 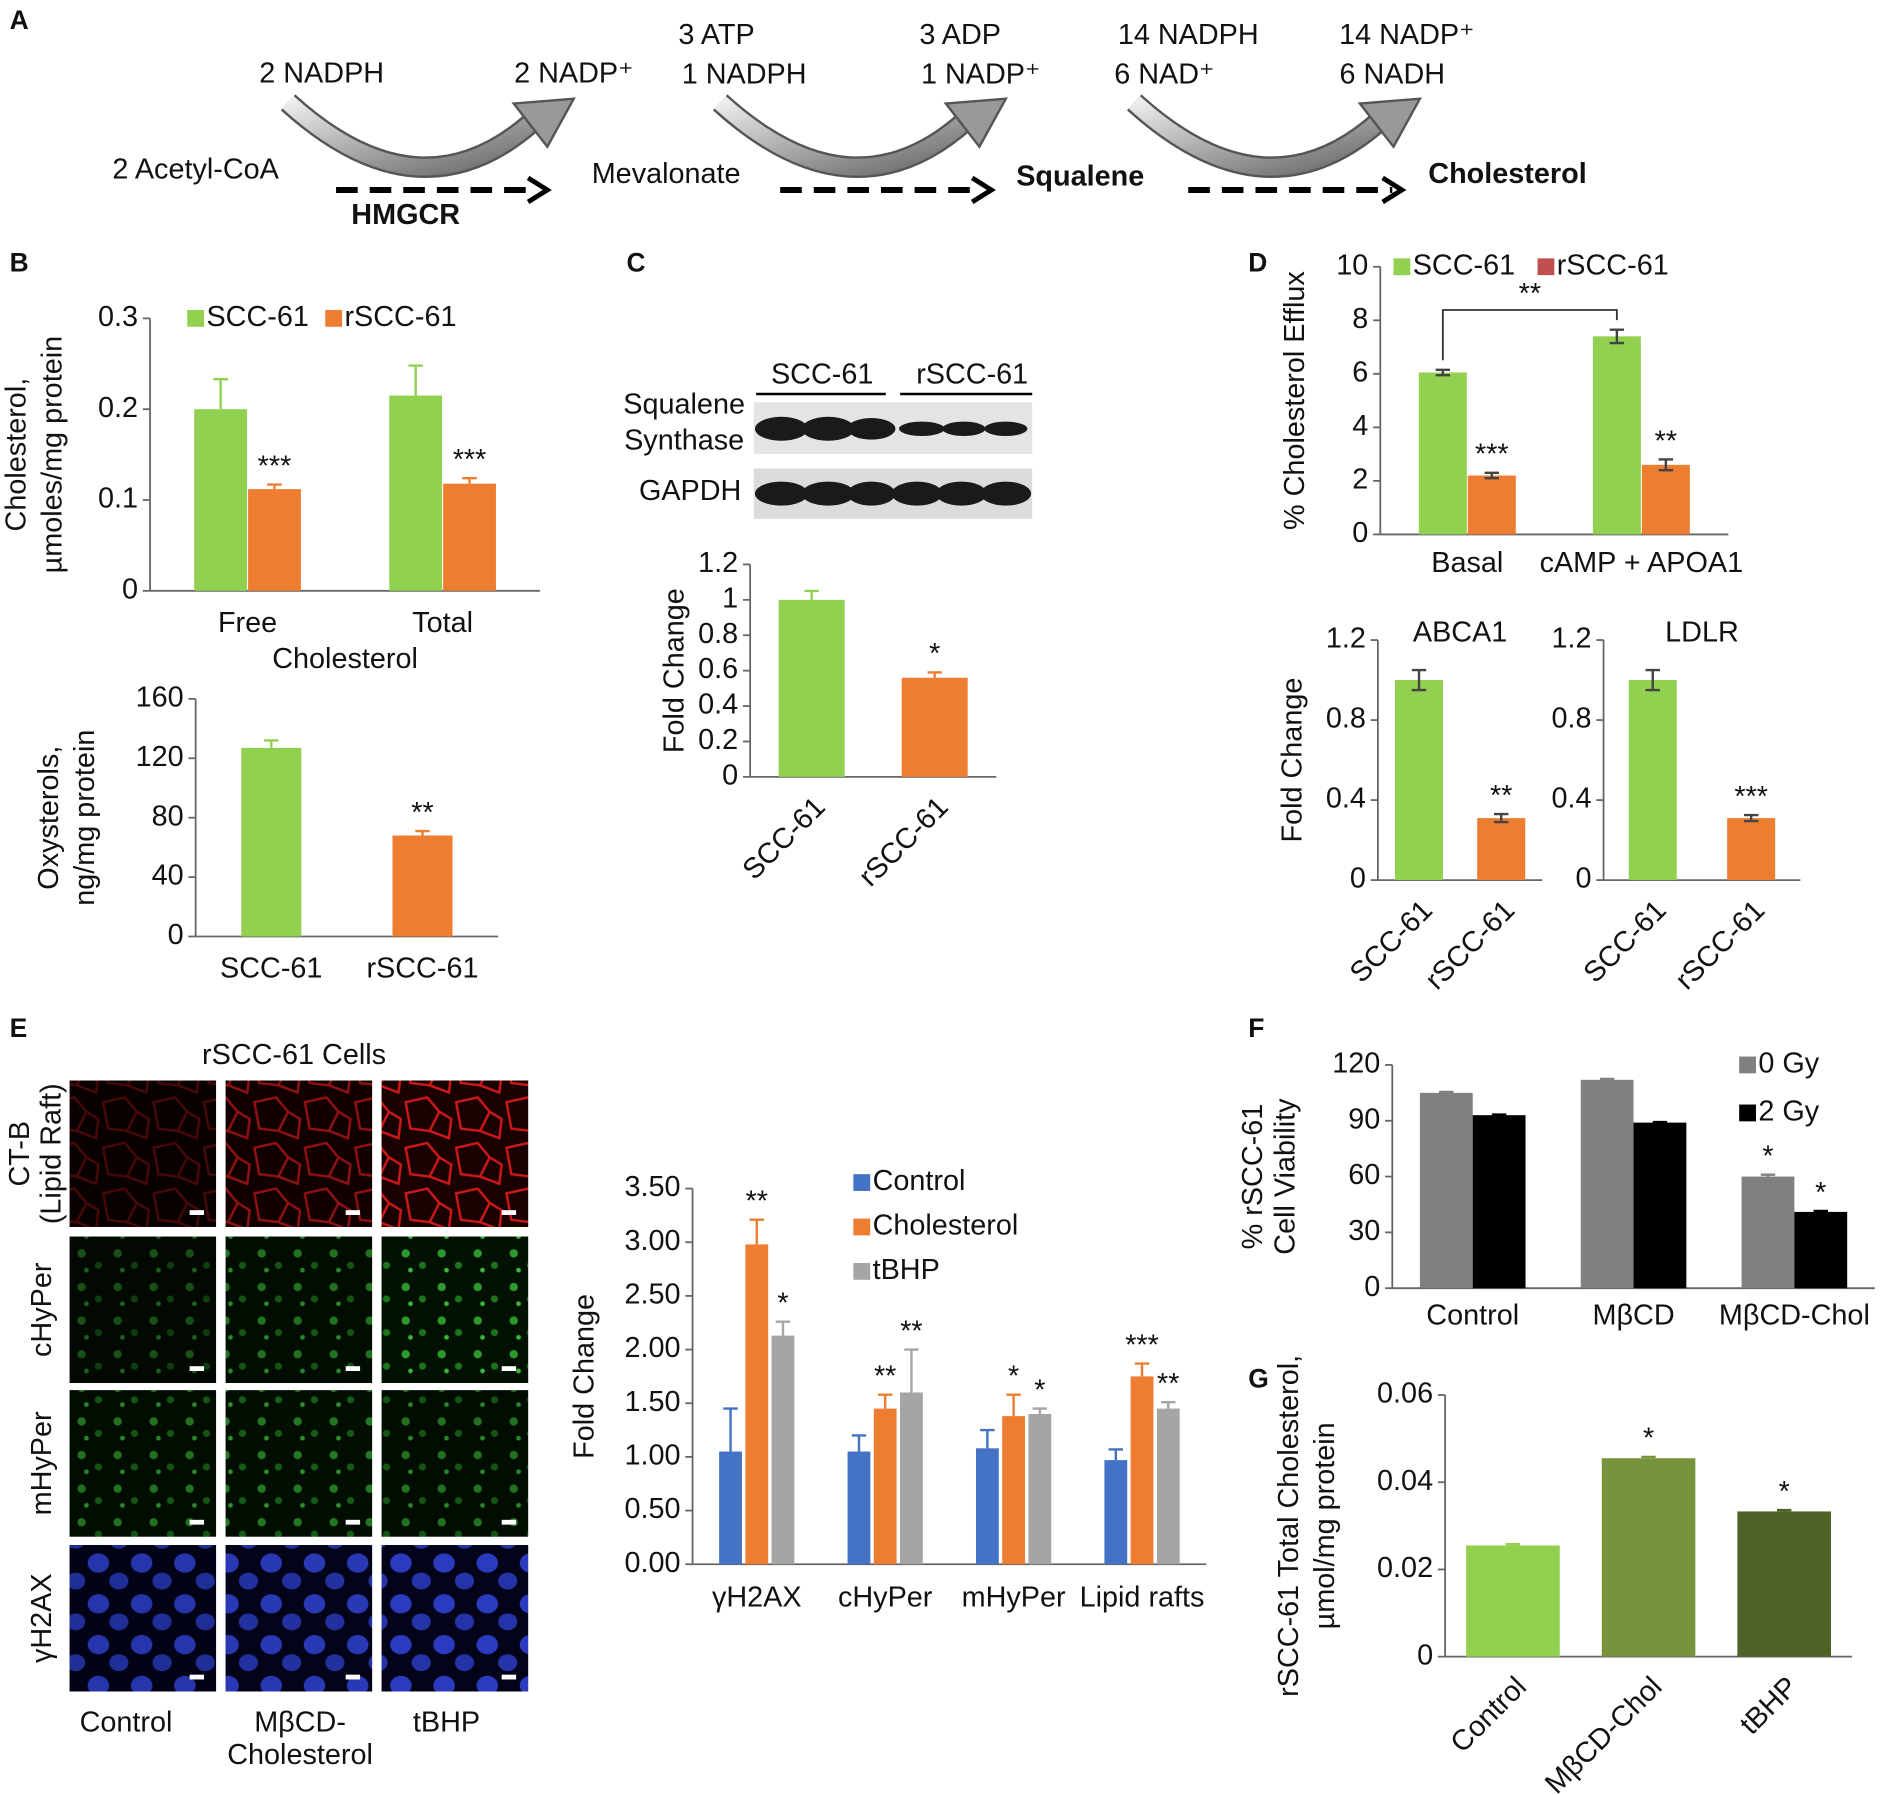 I want to click on metabolite: 2 Acetyl-CoA, so click(x=195, y=169).